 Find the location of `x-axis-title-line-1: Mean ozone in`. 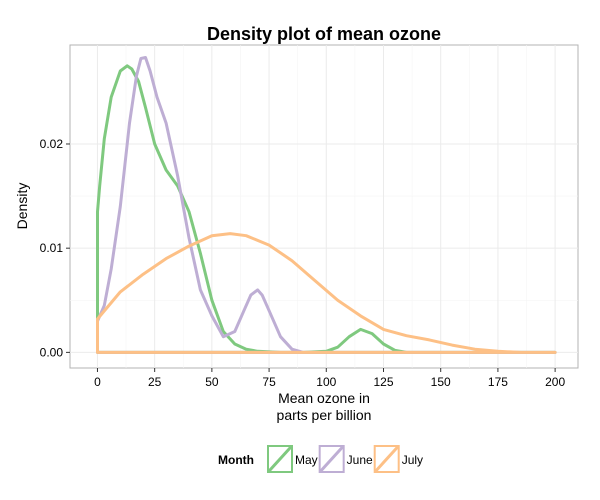

x-axis-title-line-1: Mean ozone in is located at coordinates (324, 398).